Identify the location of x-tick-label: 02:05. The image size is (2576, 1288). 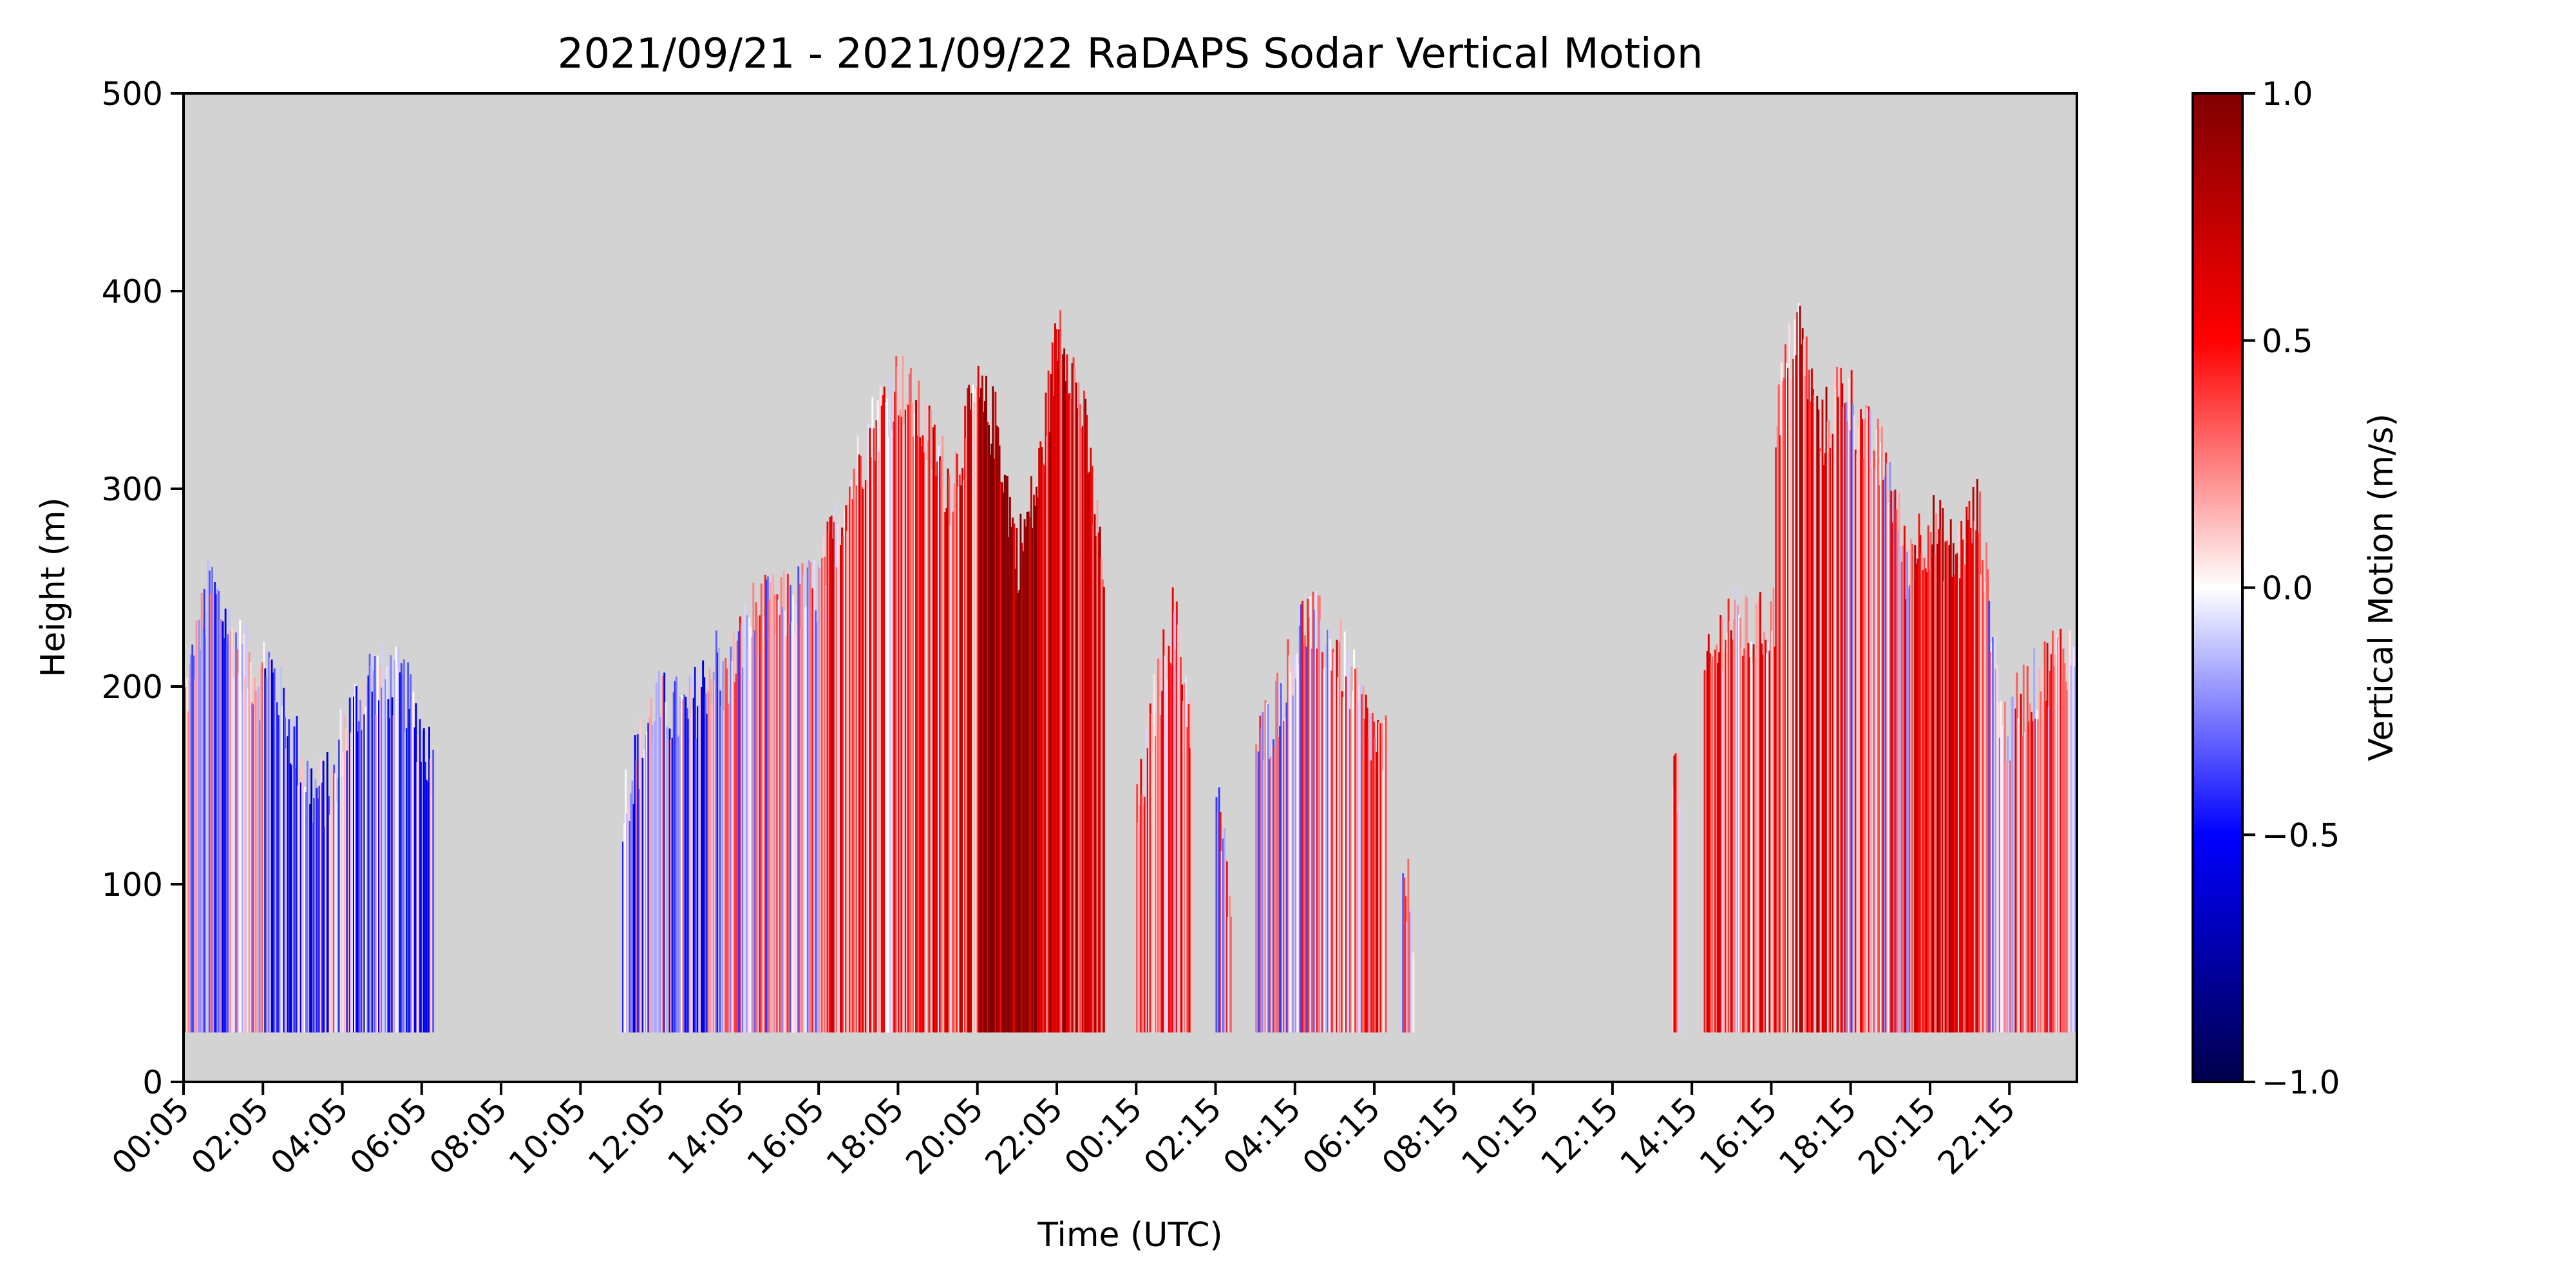
(230, 1136).